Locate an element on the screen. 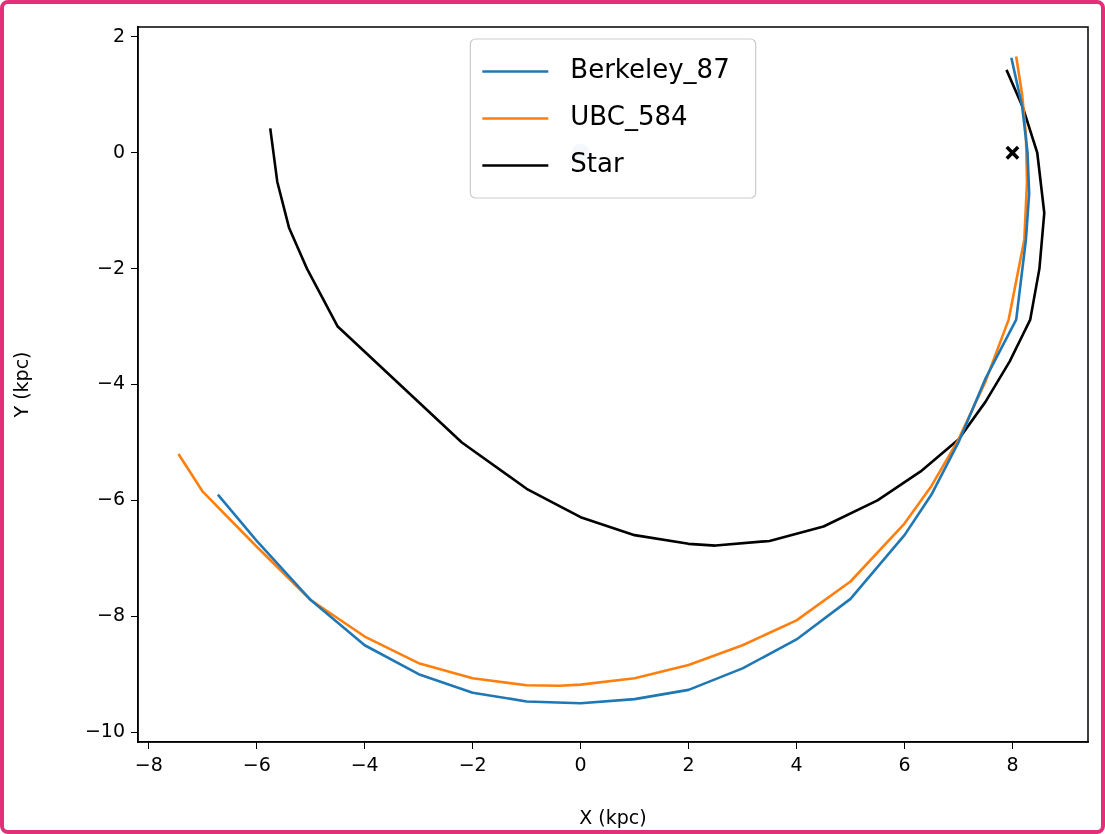 This screenshot has width=1105, height=834. y-tick-label: −2 is located at coordinates (110, 266).